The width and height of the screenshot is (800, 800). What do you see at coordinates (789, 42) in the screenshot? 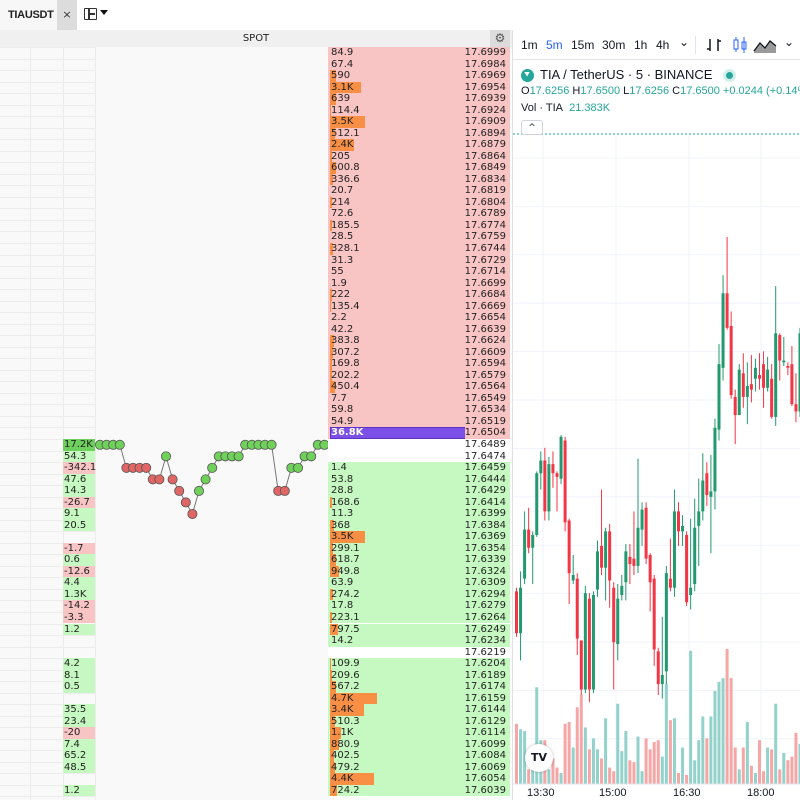
I see `chart-type-more-icon: ⌄` at bounding box center [789, 42].